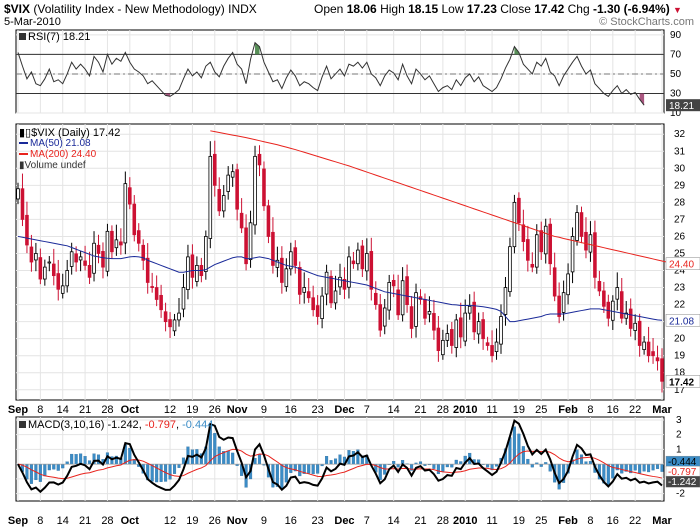  I want to click on x-tick-label-macd: 11, so click(491, 521).